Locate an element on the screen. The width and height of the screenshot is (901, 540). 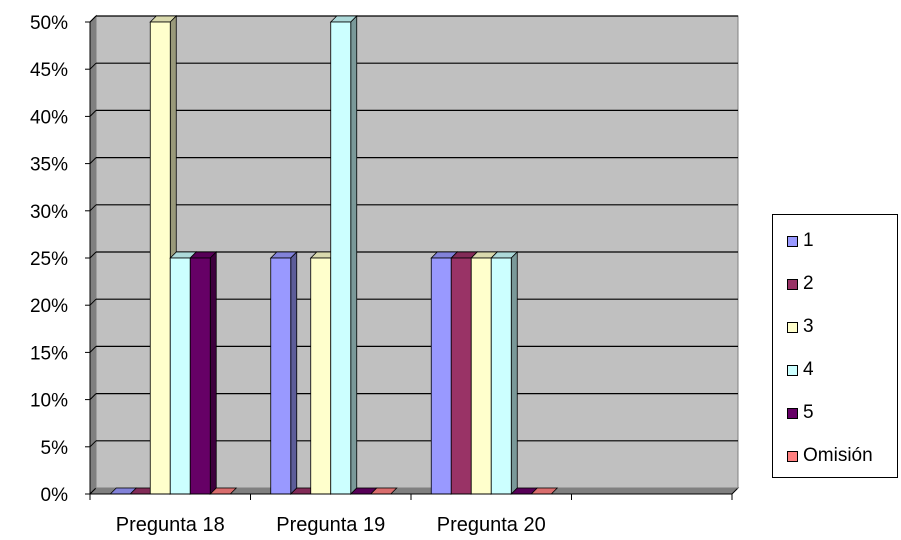
legend-label: 1 is located at coordinates (808, 240).